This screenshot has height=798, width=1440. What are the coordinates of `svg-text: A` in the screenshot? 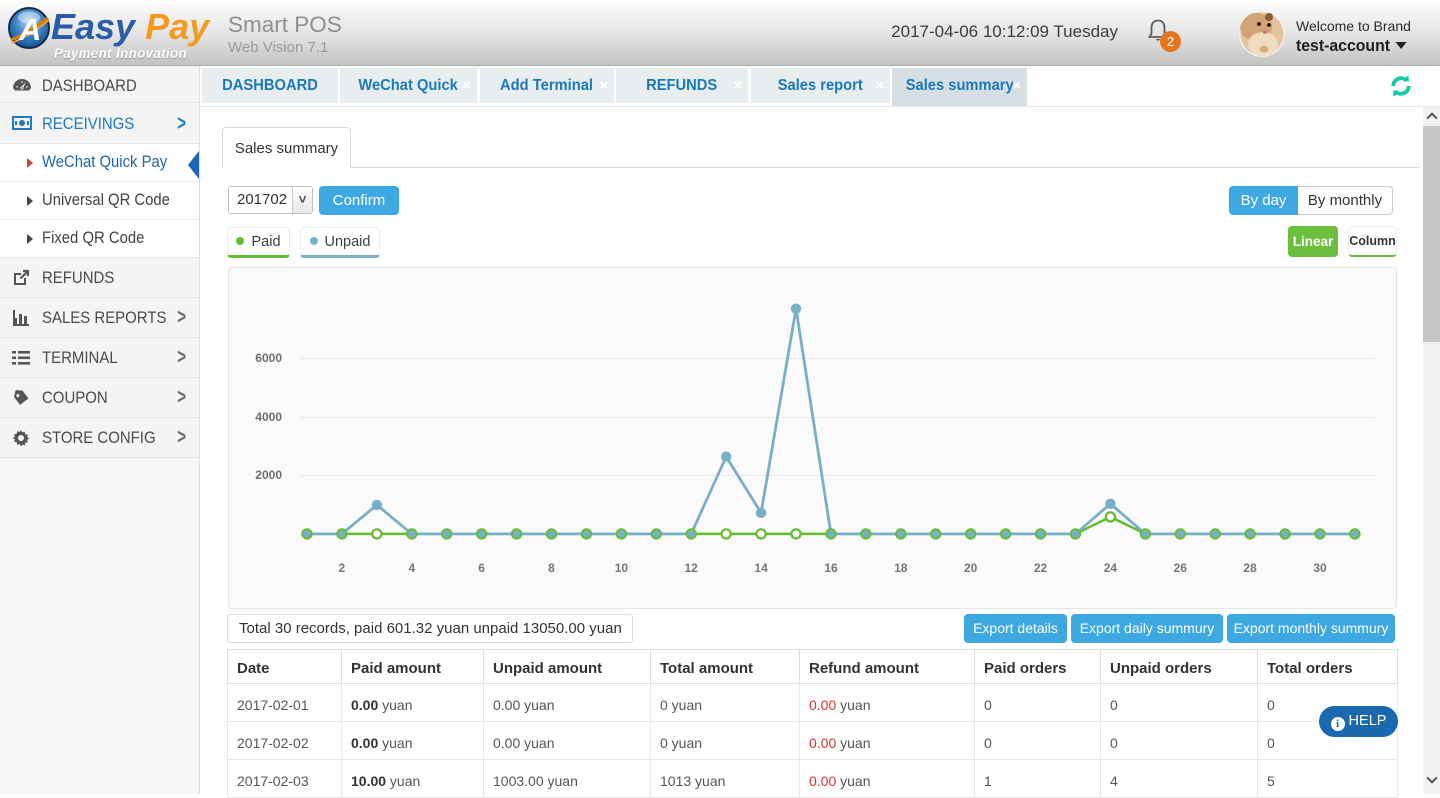 It's located at (29, 29).